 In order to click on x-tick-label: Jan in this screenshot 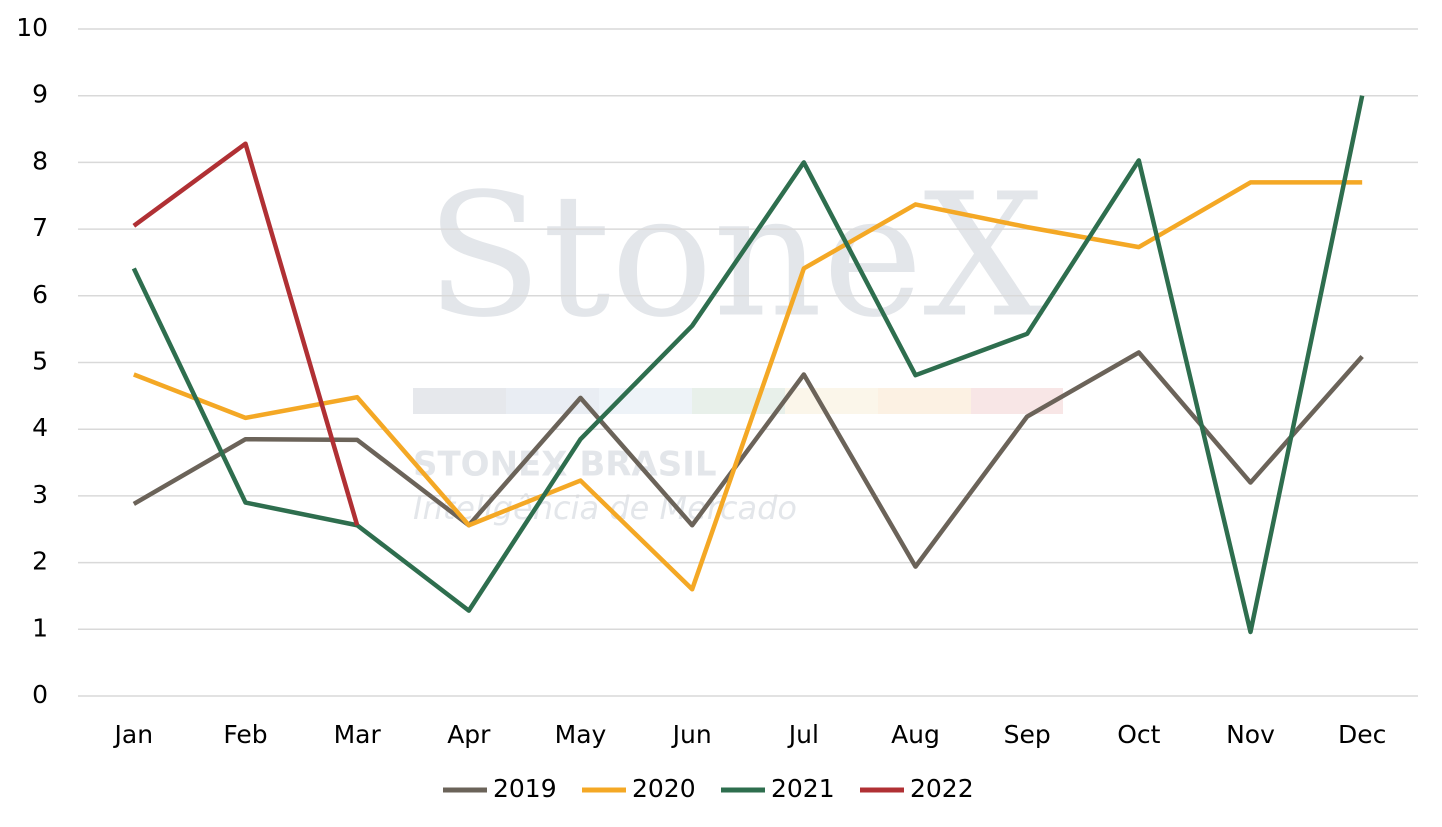, I will do `click(133, 734)`.